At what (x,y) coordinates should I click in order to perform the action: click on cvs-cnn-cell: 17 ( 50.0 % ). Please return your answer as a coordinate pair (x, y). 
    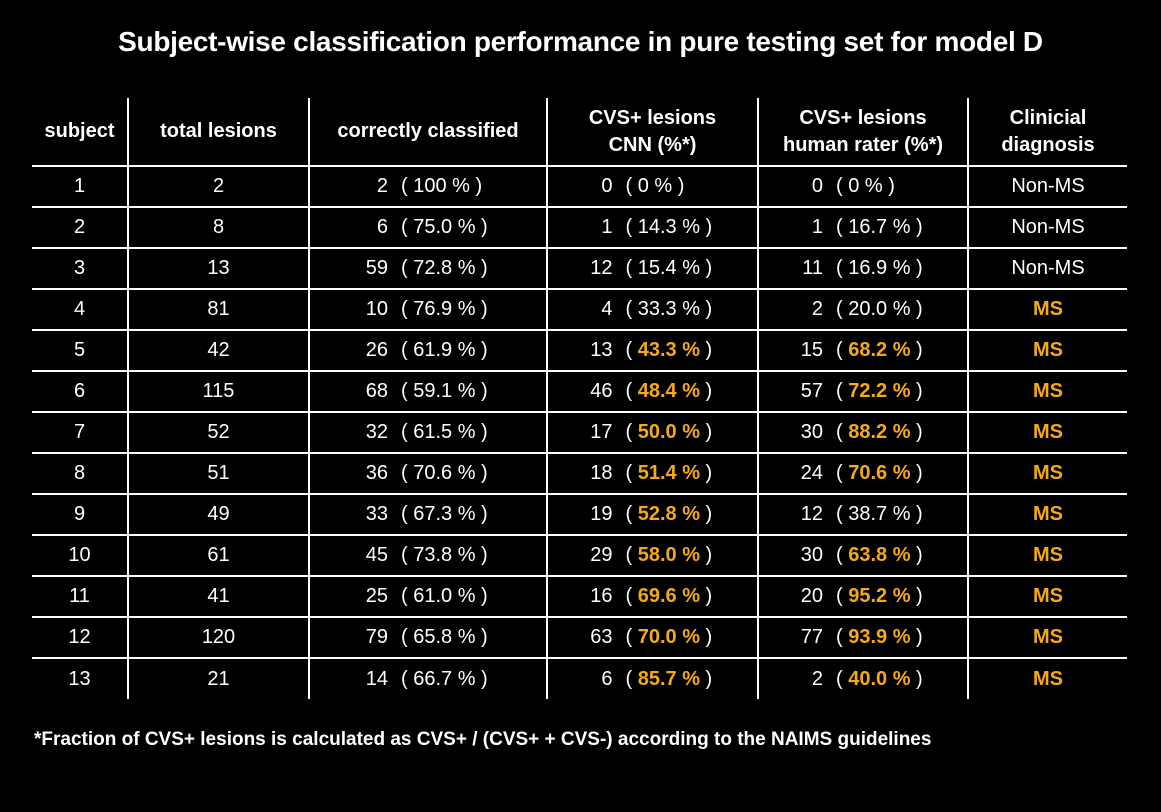
    Looking at the image, I should click on (653, 433).